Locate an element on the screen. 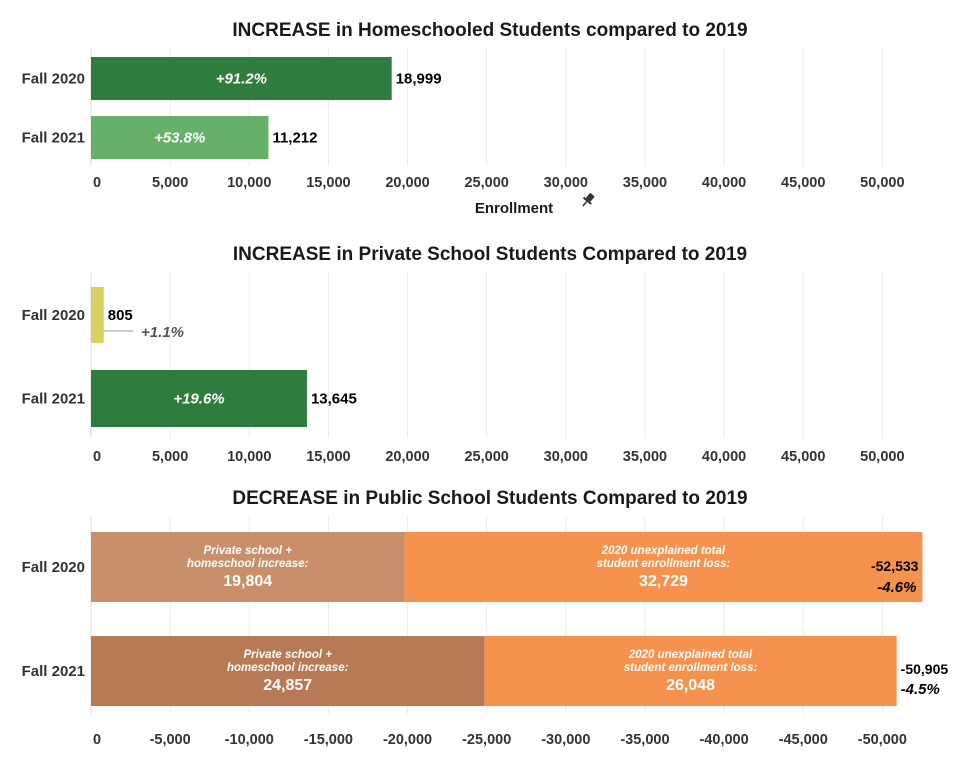 The width and height of the screenshot is (980, 784). chart-1-bar-percent-label: +91.2% is located at coordinates (241, 79).